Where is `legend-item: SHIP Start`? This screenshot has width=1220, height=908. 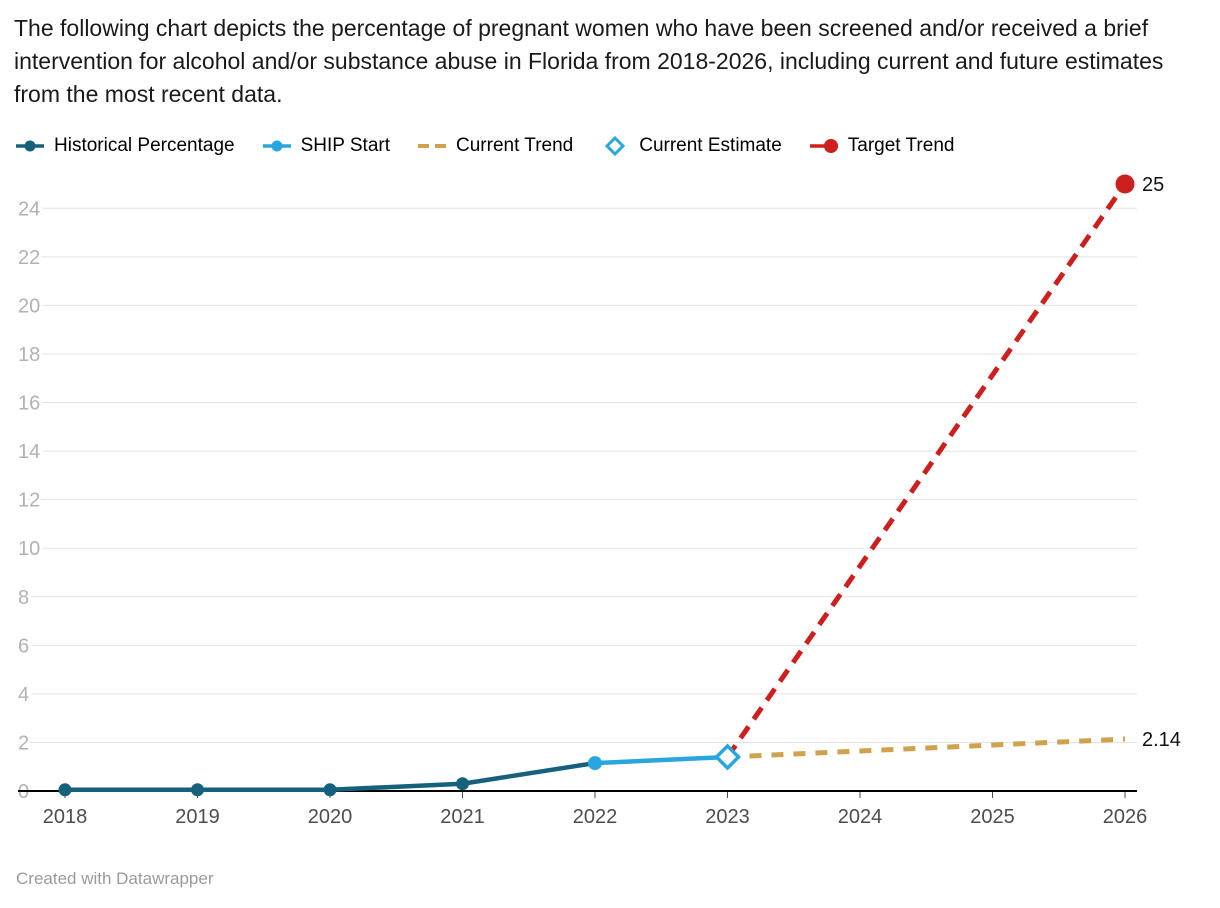 legend-item: SHIP Start is located at coordinates (325, 146).